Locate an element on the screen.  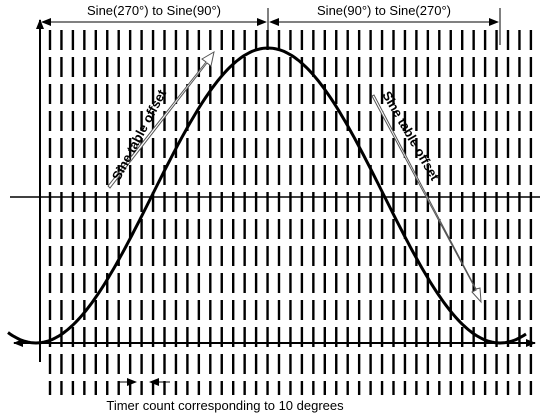
span-label: Sine(90°) to Sine(270°) is located at coordinates (384, 10).